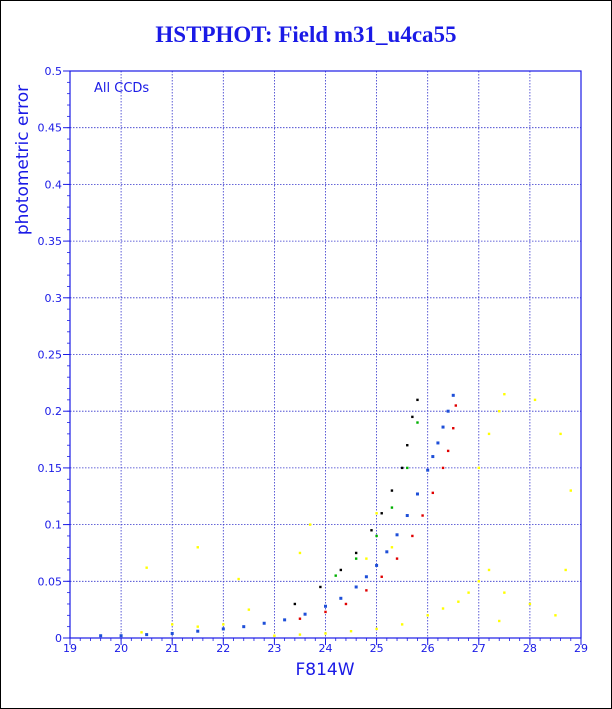 The width and height of the screenshot is (612, 709). I want to click on y-tick-label: 0.35, so click(50, 241).